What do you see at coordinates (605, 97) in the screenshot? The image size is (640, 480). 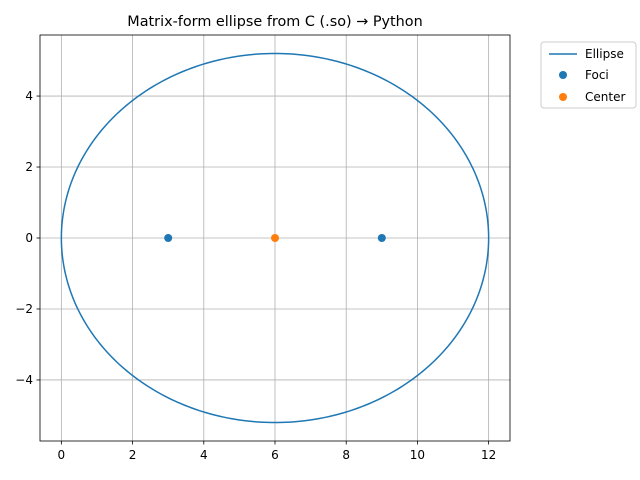 I see `legend-label-center: Center` at bounding box center [605, 97].